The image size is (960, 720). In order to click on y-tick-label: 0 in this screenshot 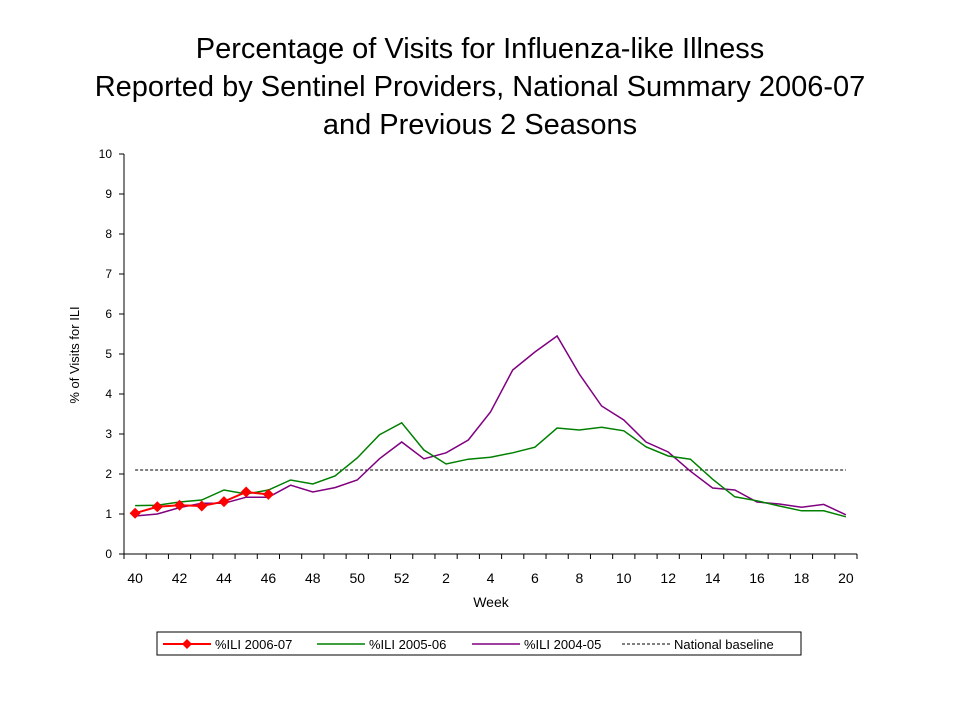, I will do `click(108, 554)`.